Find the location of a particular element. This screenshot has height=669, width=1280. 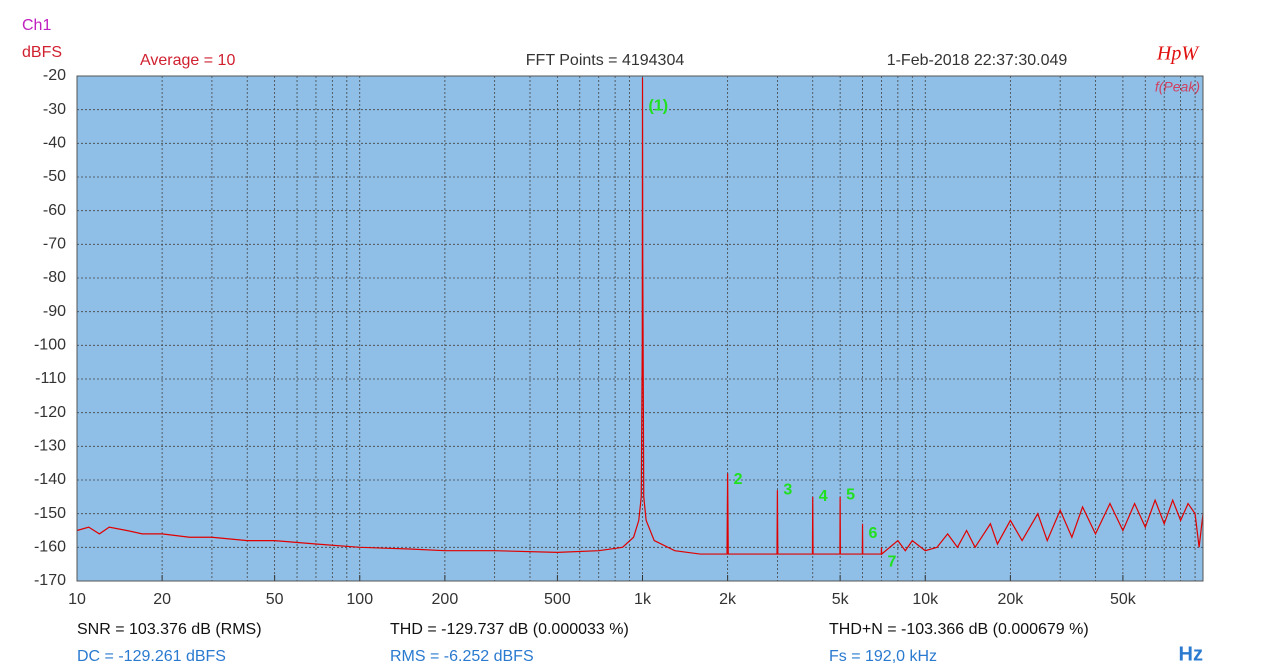

y-tick-label: -120 is located at coordinates (50, 412).